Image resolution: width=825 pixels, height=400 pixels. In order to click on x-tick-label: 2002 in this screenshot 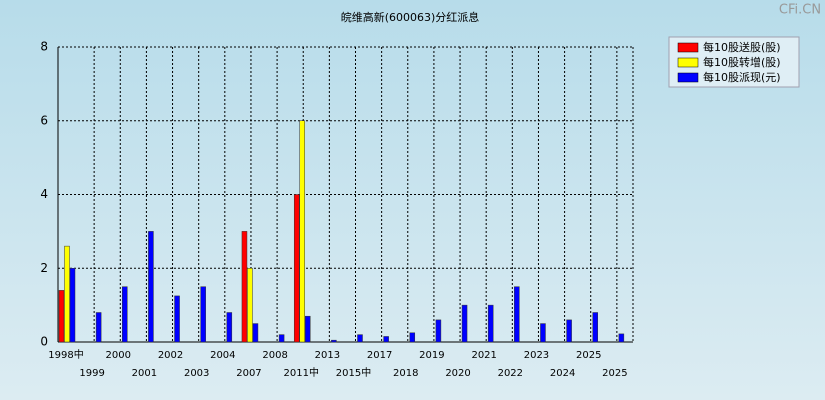, I will do `click(170, 355)`.